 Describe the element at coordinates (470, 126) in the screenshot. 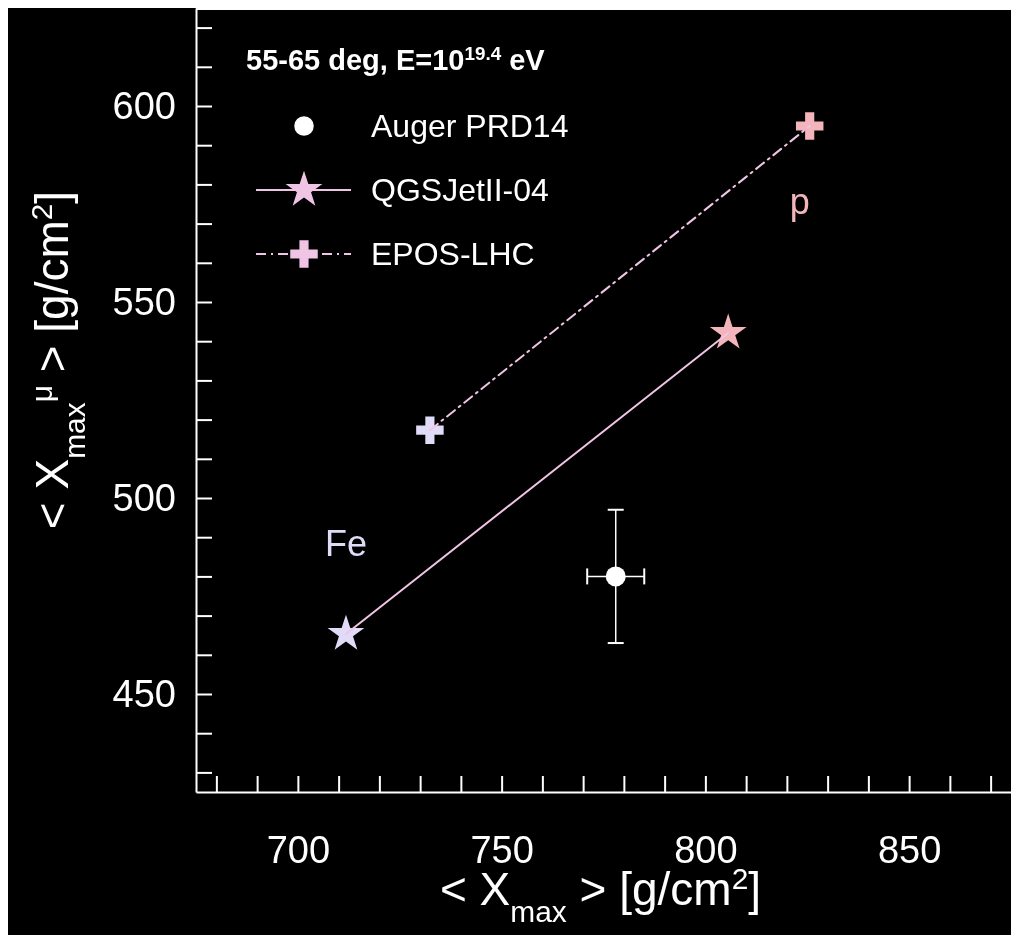

I see `legend-label: Auger PRD14` at that location.